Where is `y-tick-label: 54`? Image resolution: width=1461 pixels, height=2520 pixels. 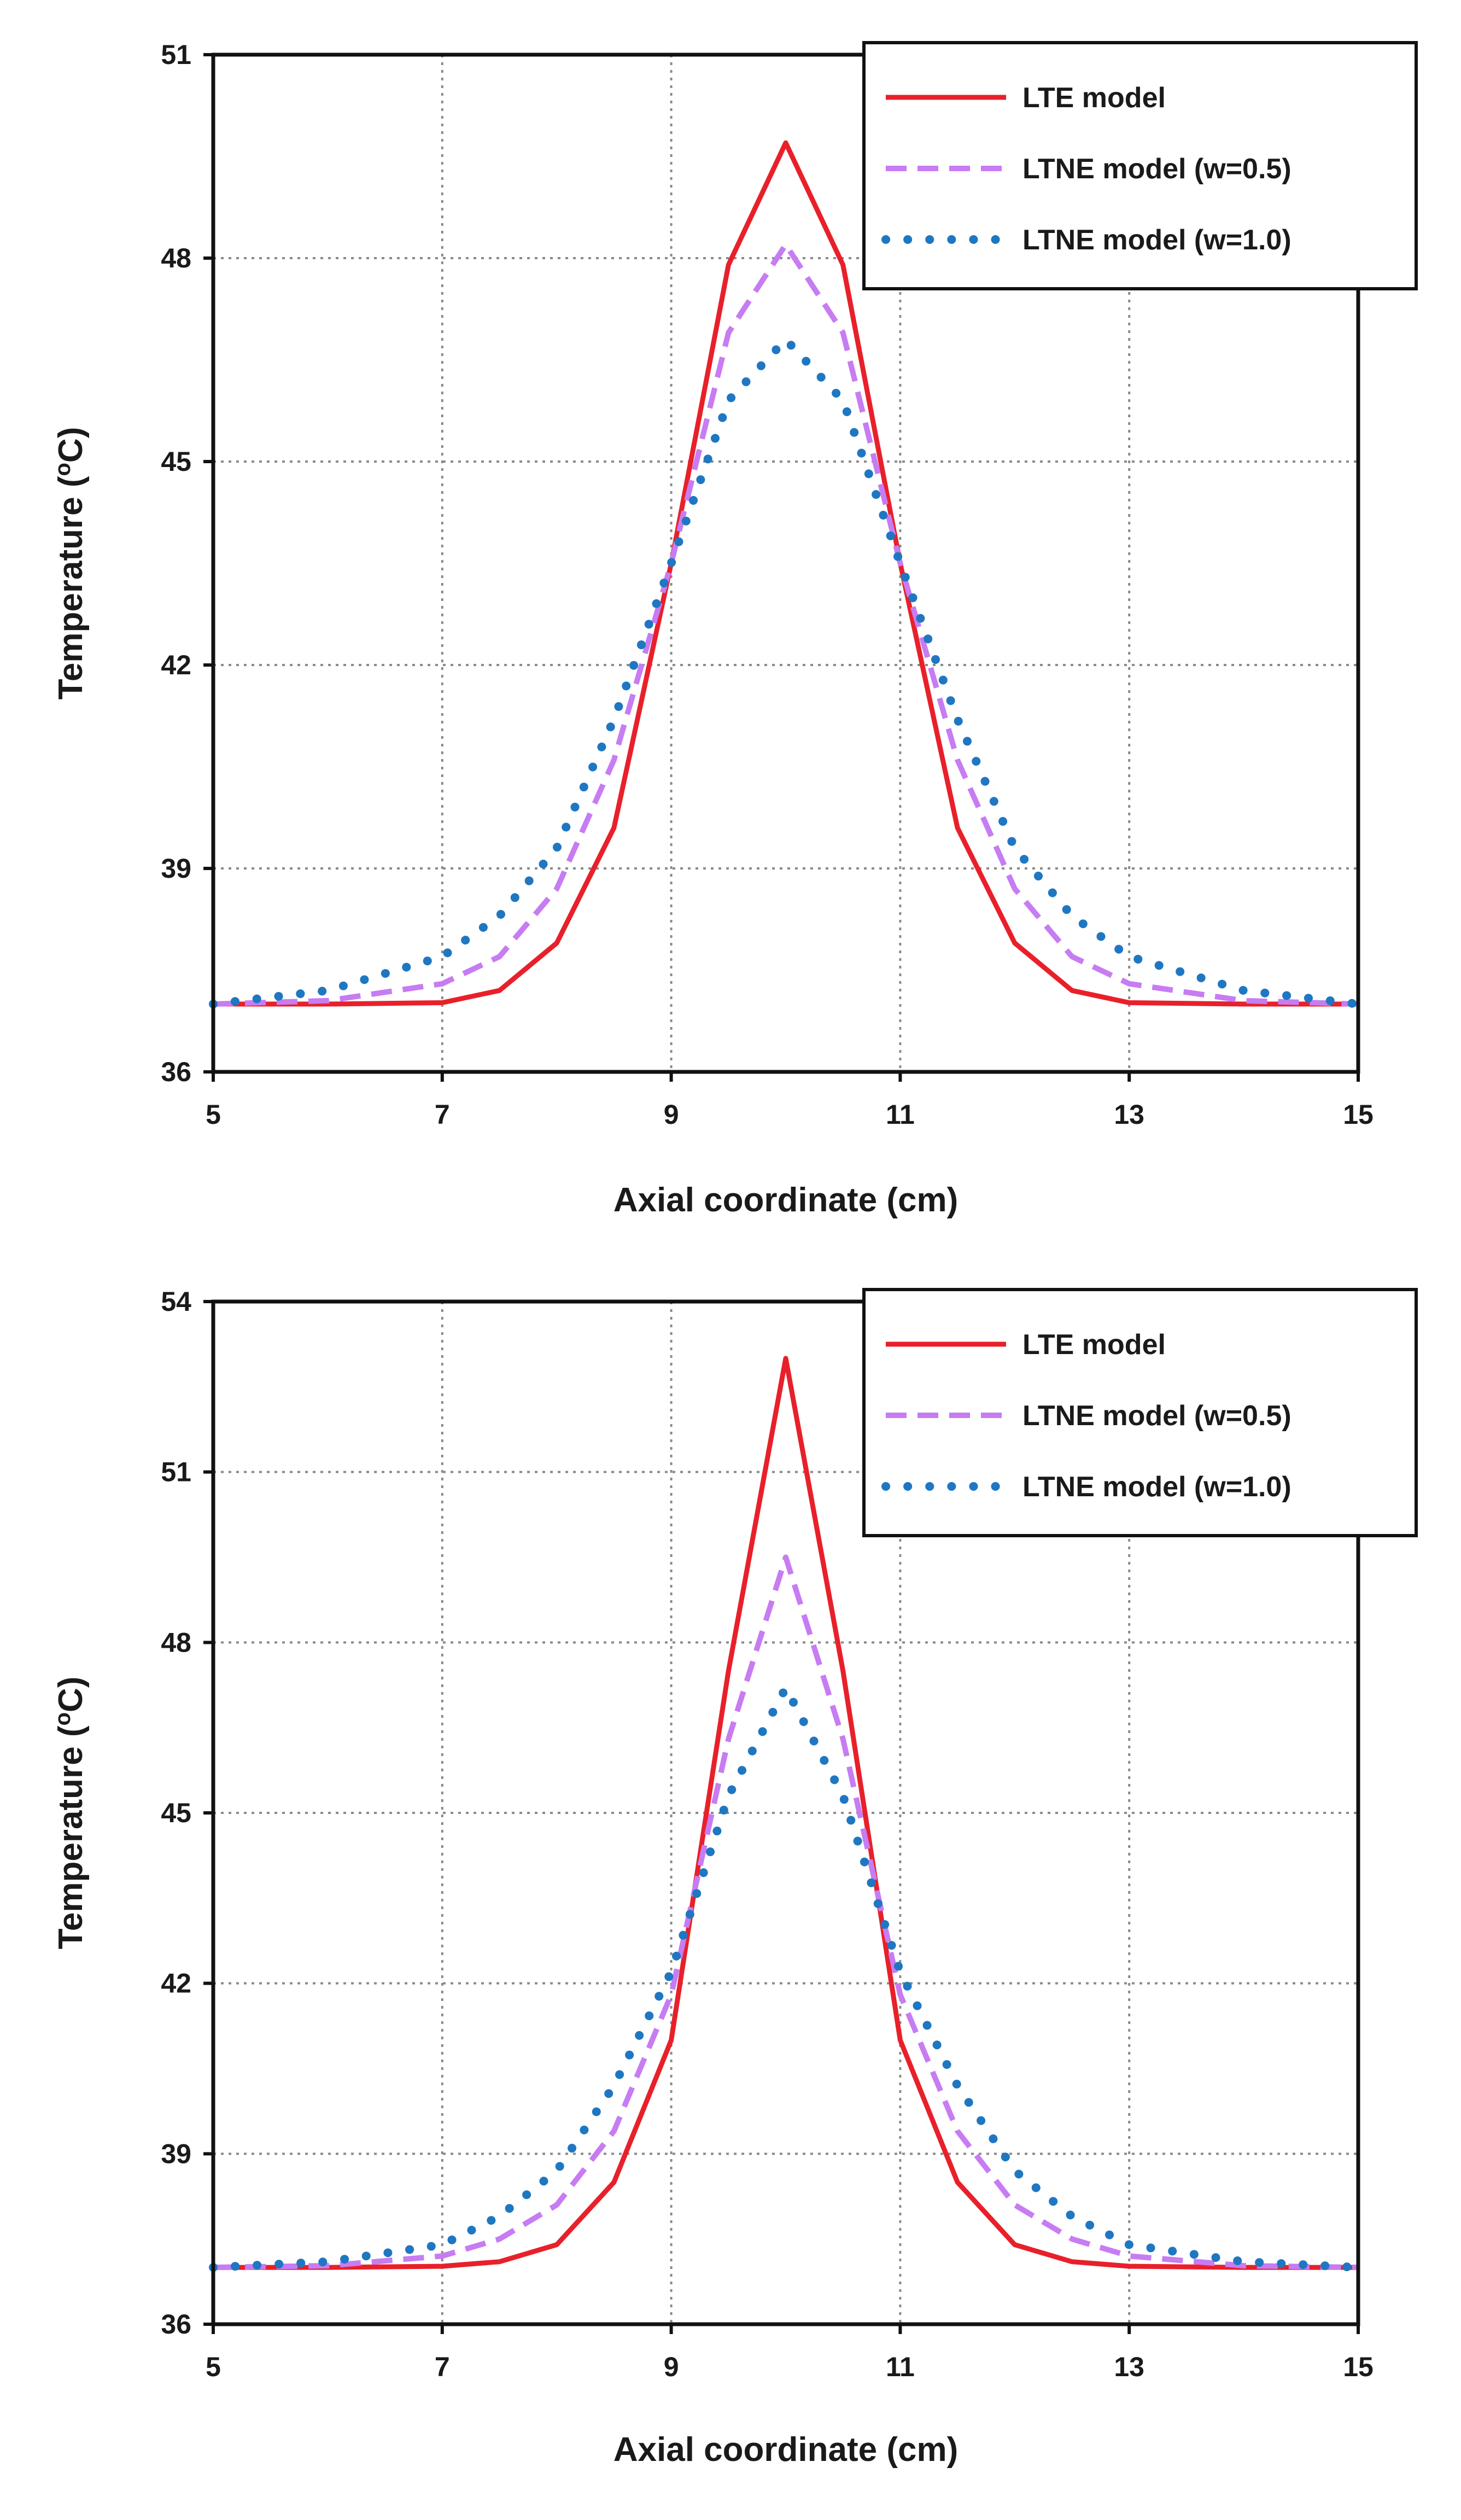 y-tick-label: 54 is located at coordinates (176, 1301).